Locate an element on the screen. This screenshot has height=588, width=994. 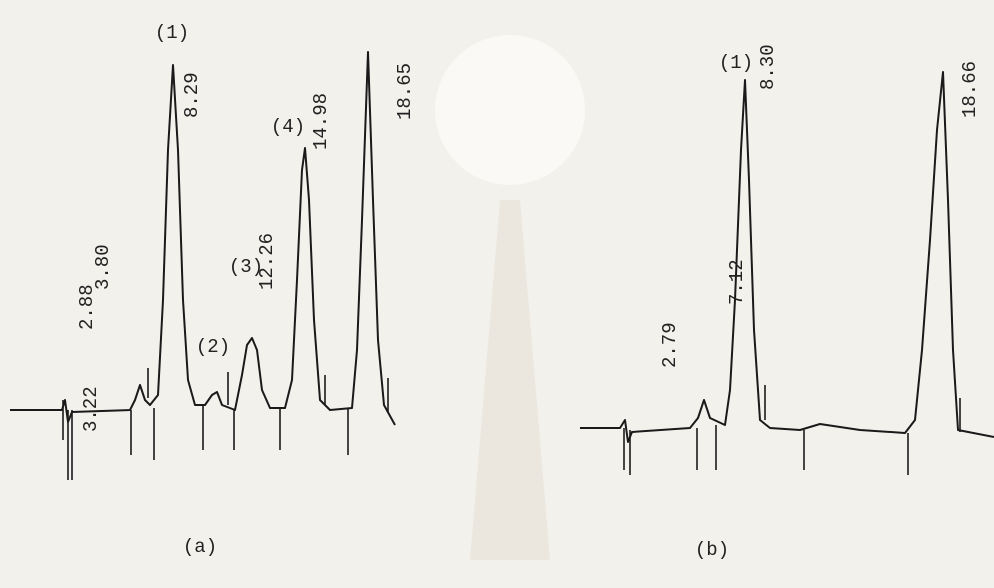
peak-label: (2) is located at coordinates (213, 347).